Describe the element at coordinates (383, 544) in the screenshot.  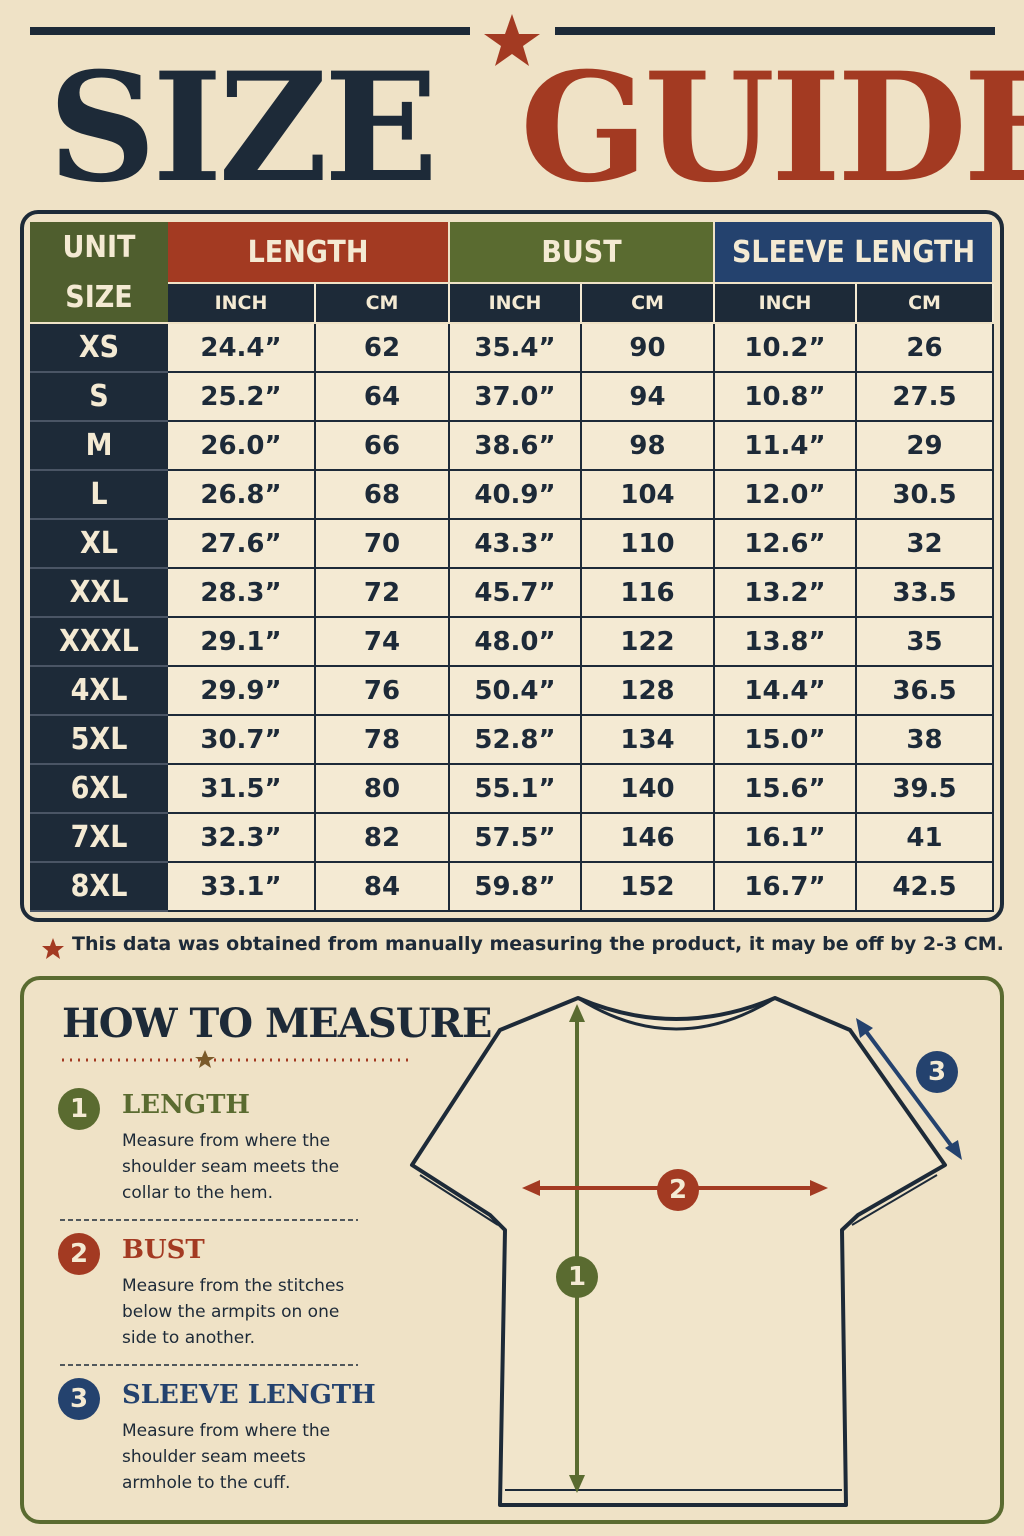
I see `table-cell: 70` at that location.